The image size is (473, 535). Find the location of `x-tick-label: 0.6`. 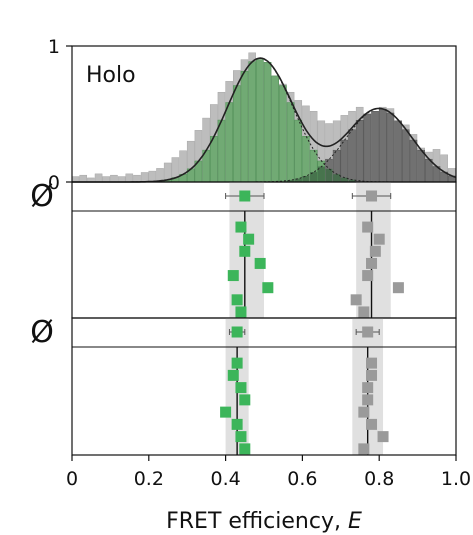

x-tick-label: 0.6 is located at coordinates (302, 479).